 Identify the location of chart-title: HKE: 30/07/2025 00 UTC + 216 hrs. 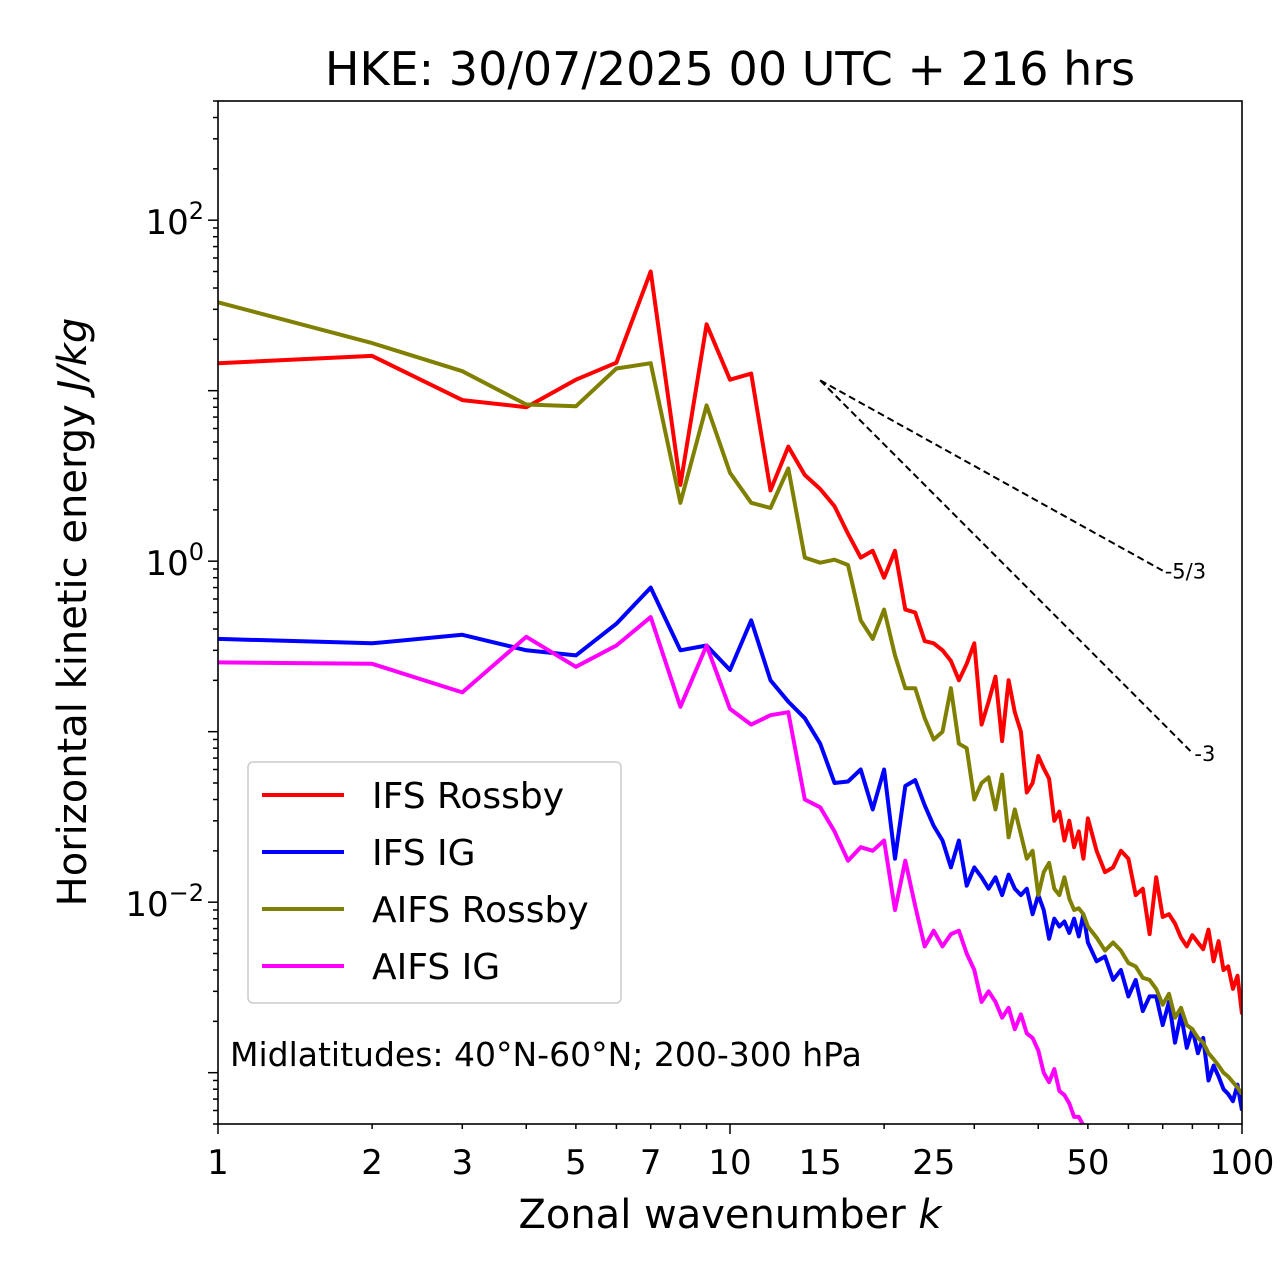
(730, 69).